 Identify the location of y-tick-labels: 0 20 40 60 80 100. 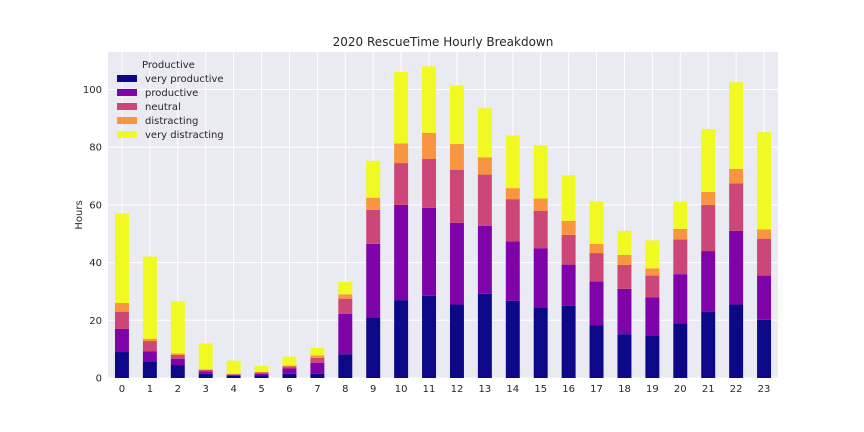
(92, 234).